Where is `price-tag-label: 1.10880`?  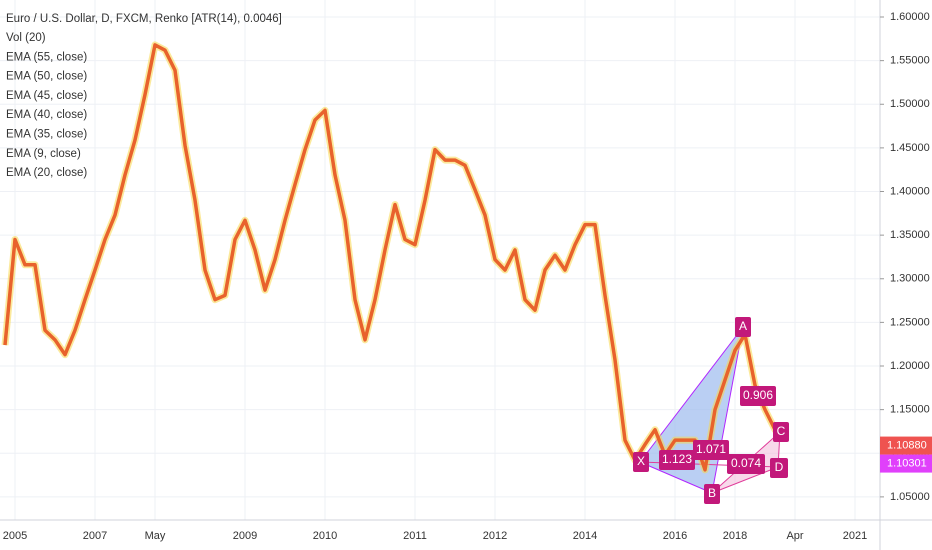 price-tag-label: 1.10880 is located at coordinates (907, 445).